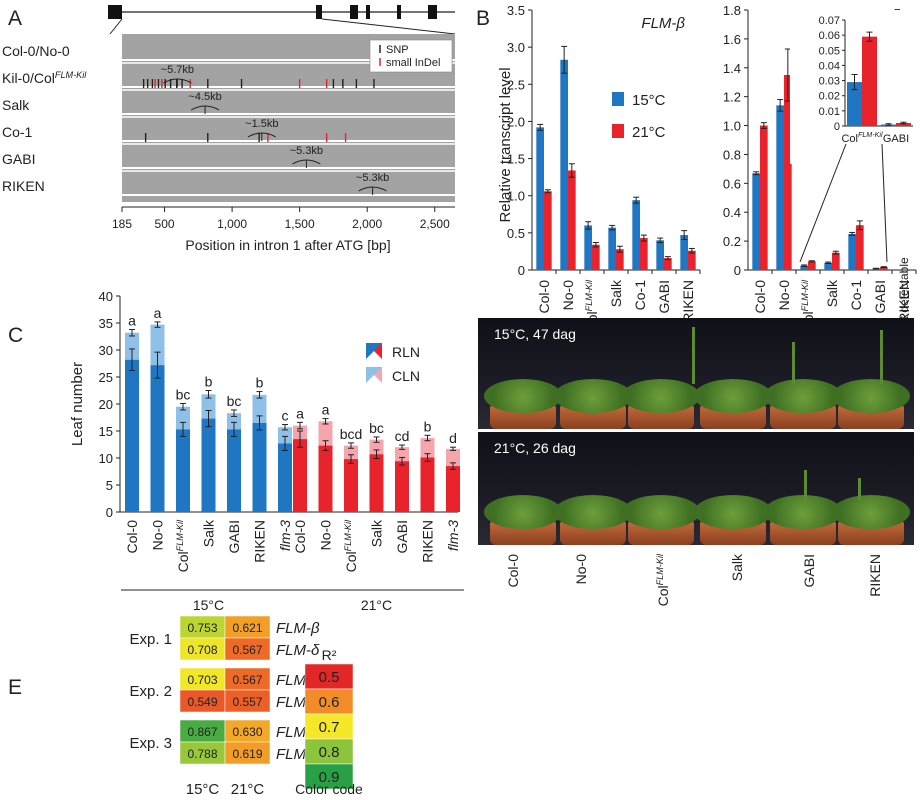  Describe the element at coordinates (329, 777) in the screenshot. I see `scale-value: 0.9` at that location.